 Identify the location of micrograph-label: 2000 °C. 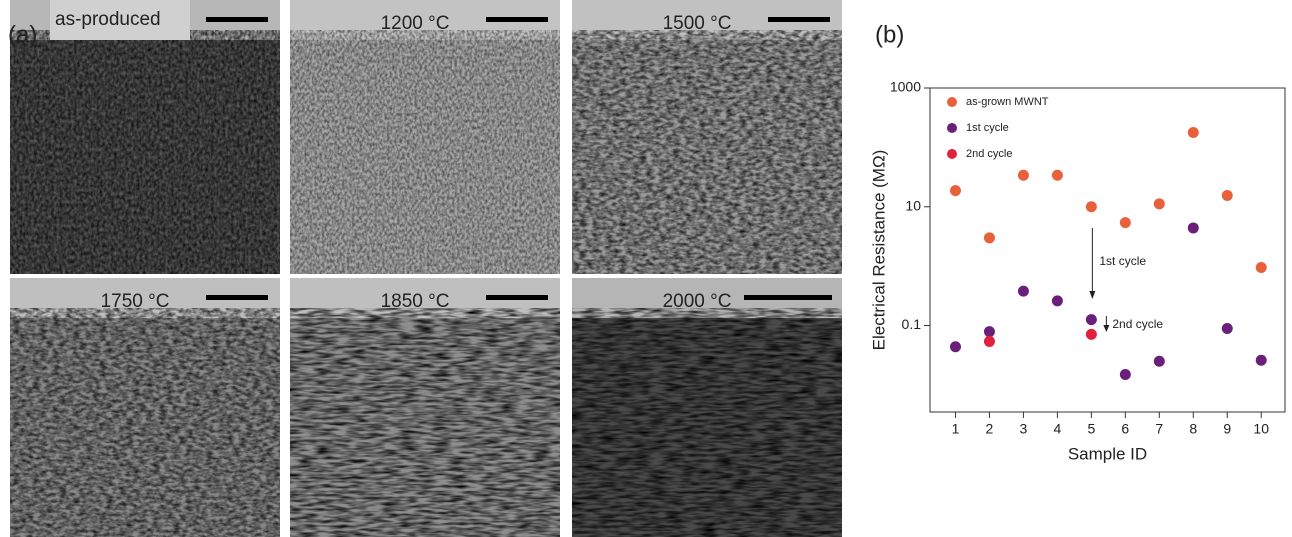
(697, 301).